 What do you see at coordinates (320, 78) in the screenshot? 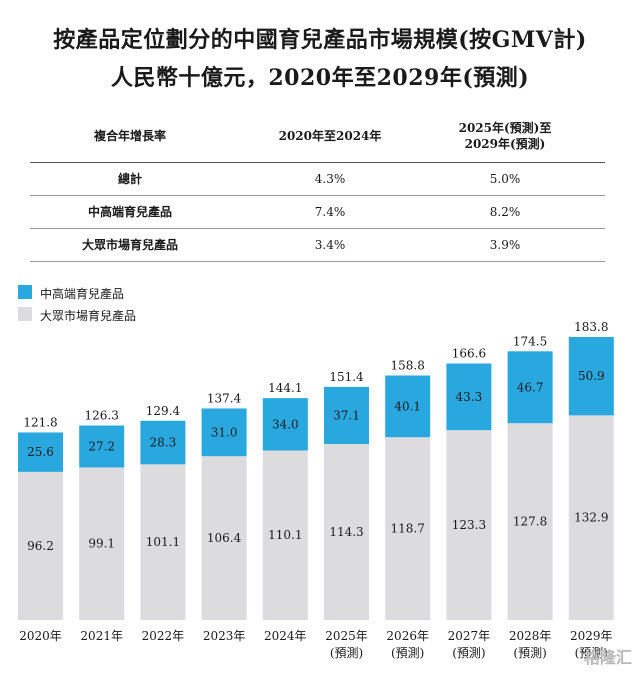
I see `chart-title-line-2: 人民幣十億元，2020年至2029年(預測)` at bounding box center [320, 78].